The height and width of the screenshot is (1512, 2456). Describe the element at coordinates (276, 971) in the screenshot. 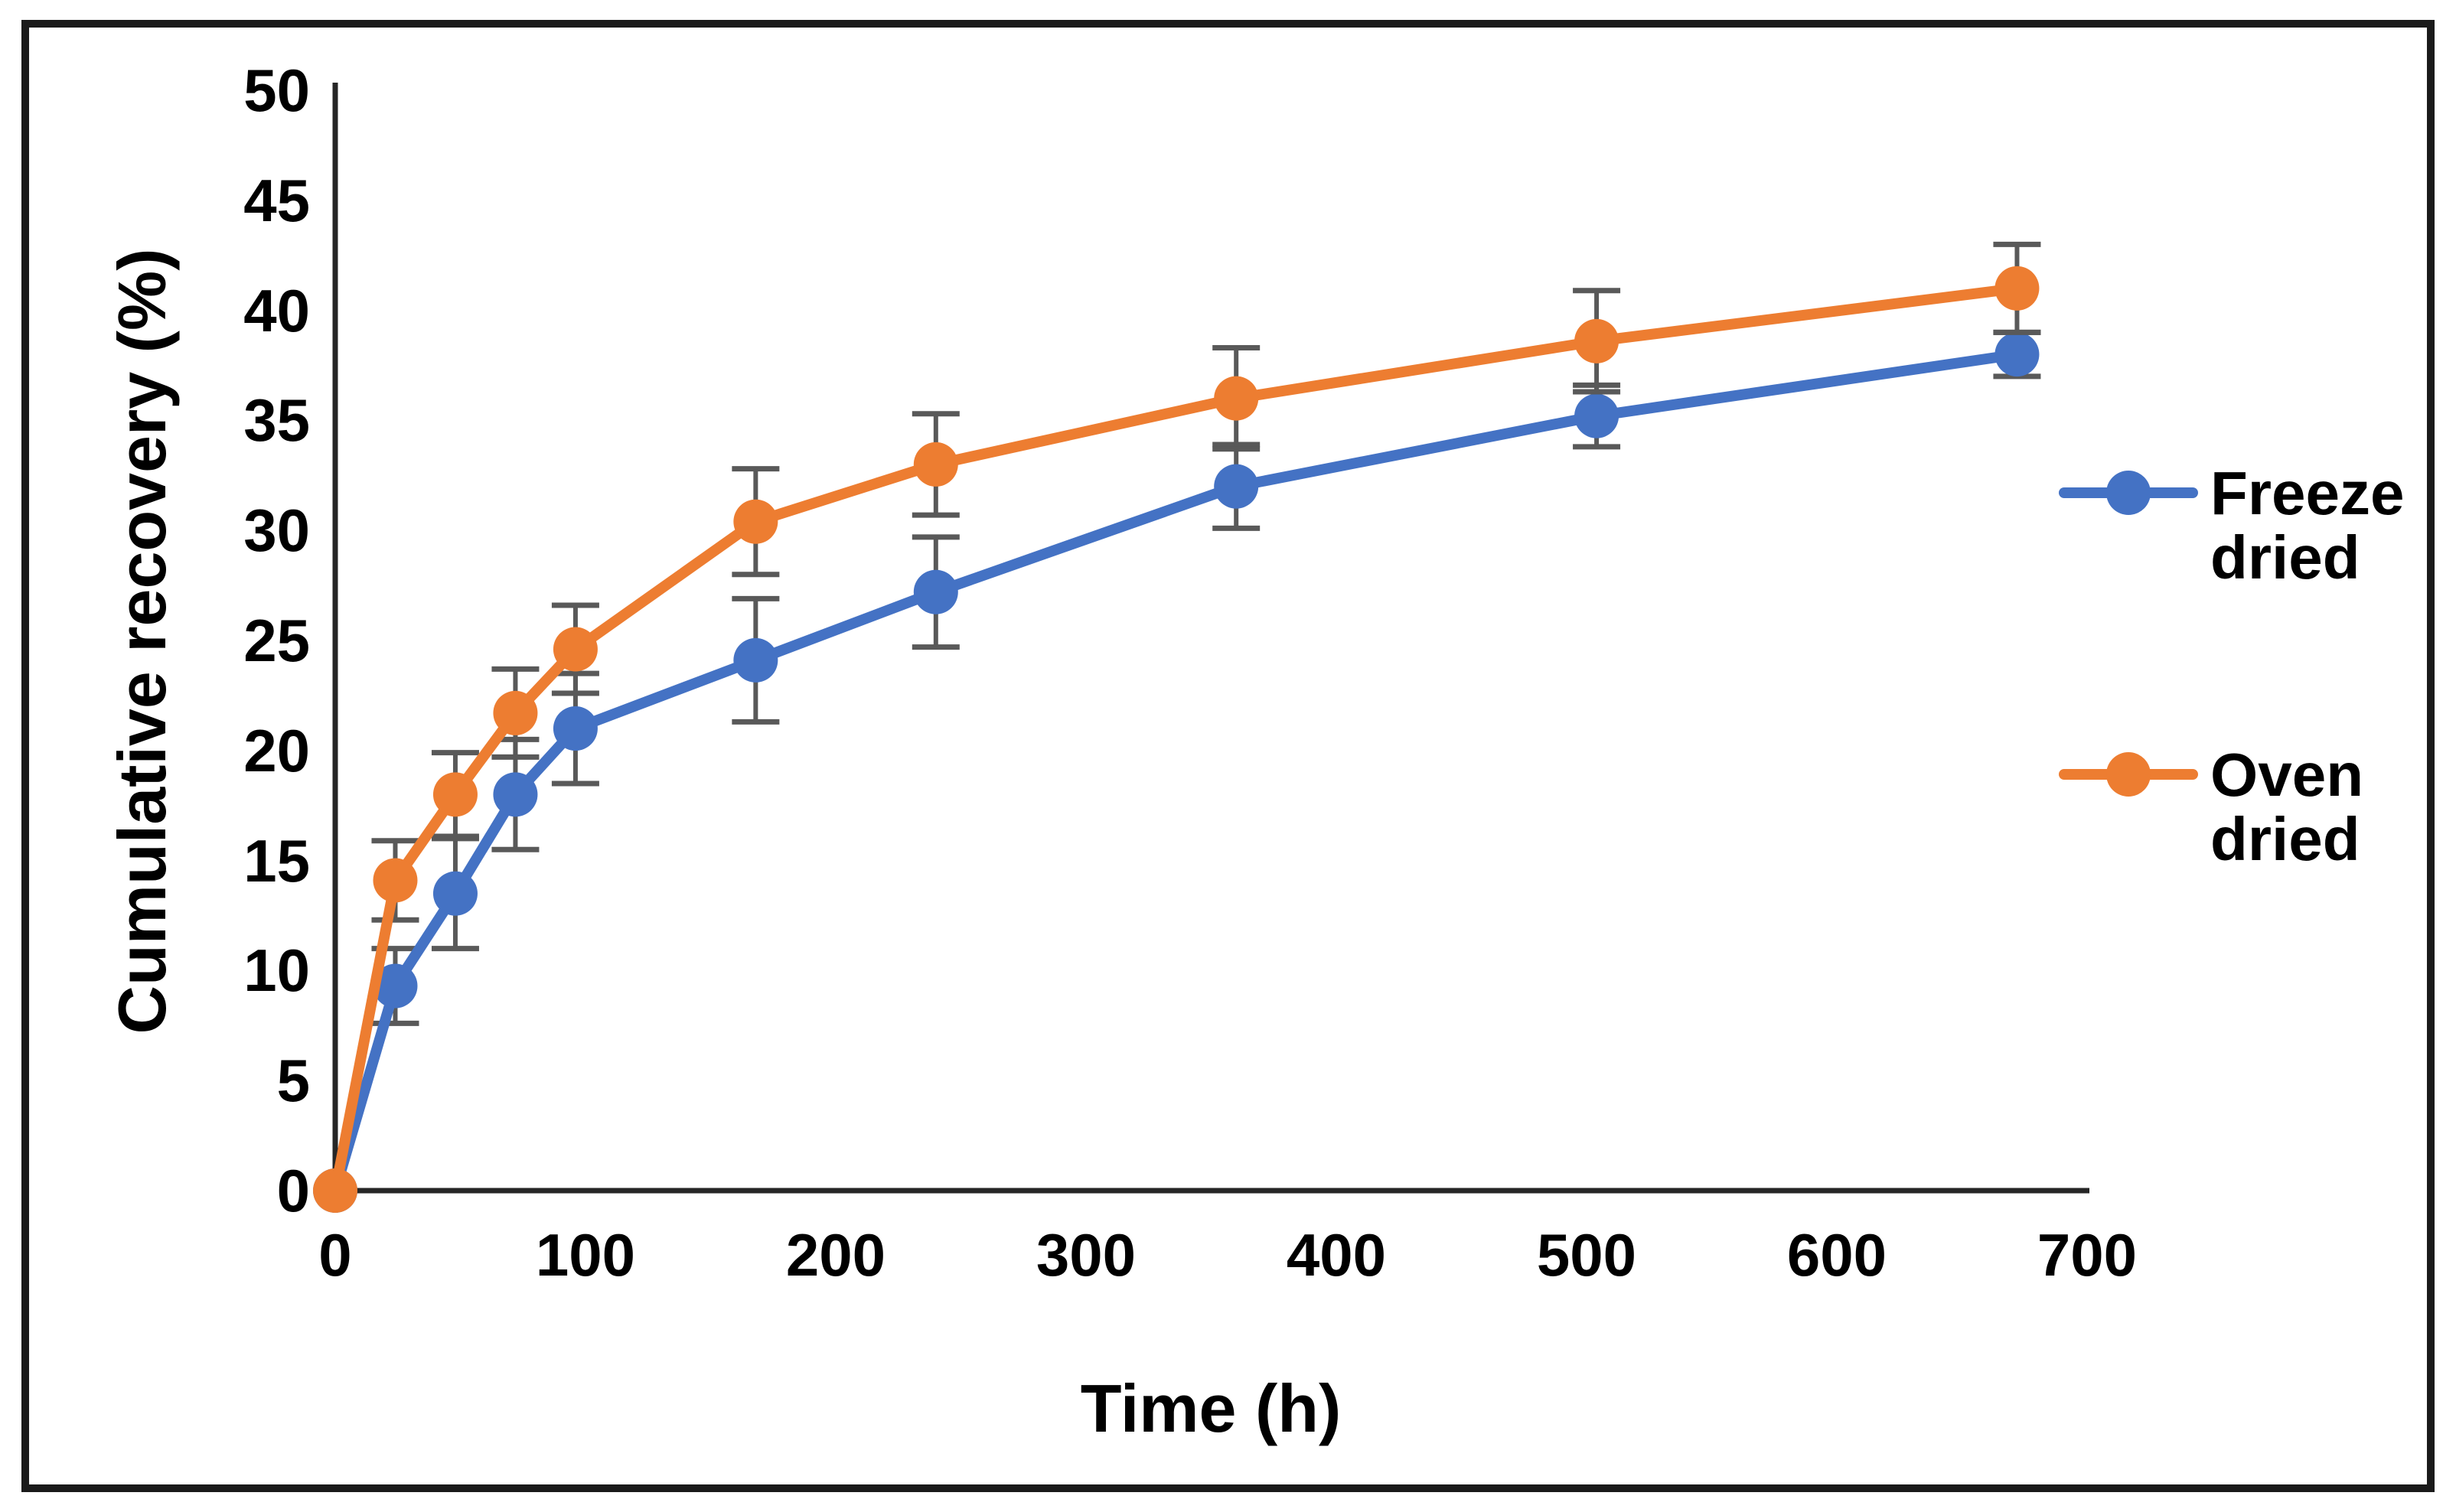

I see `y-tick-label: 10` at that location.